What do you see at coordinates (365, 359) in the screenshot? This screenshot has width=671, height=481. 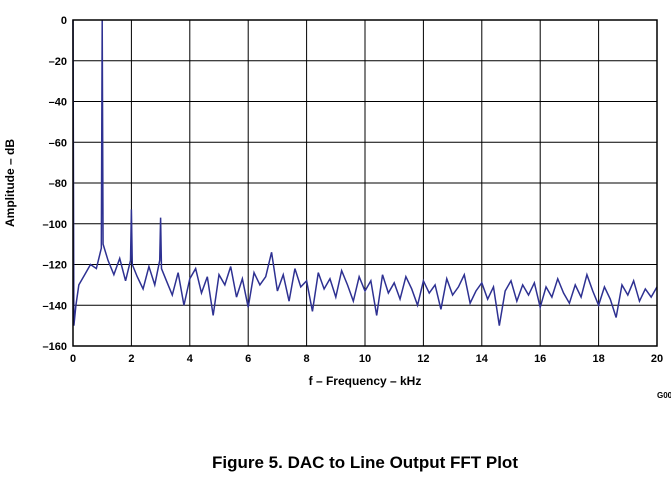 I see `x-tick-label: 10` at bounding box center [365, 359].